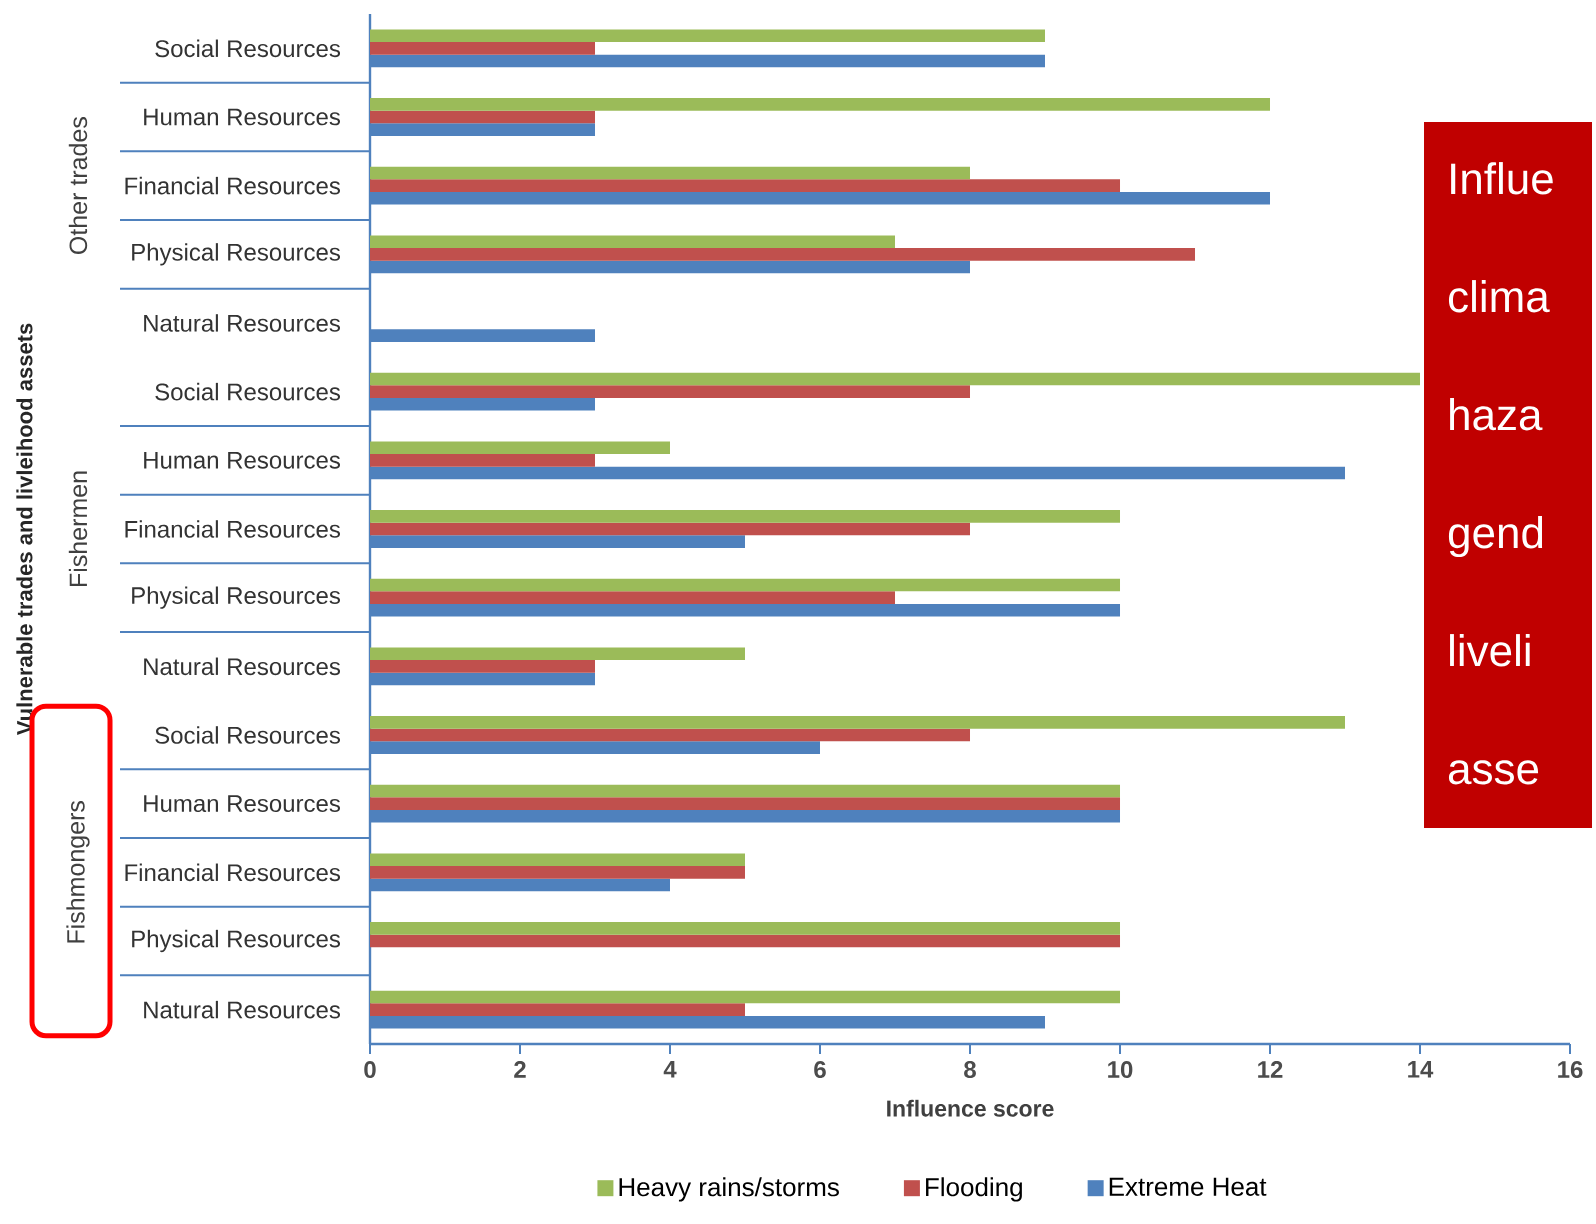  Describe the element at coordinates (729, 1189) in the screenshot. I see `legend-label: Heavy rains/storms` at that location.